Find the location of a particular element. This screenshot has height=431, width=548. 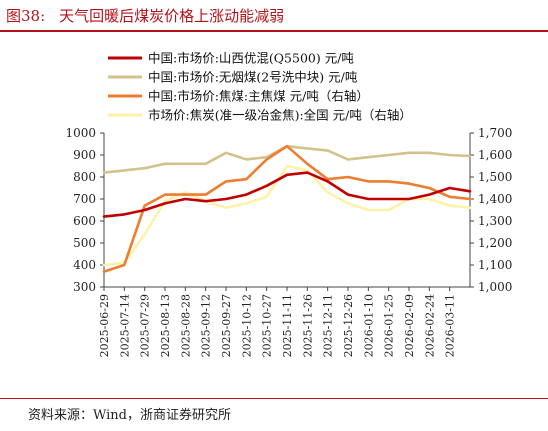

right-tick-label: 1,500 is located at coordinates (495, 177).